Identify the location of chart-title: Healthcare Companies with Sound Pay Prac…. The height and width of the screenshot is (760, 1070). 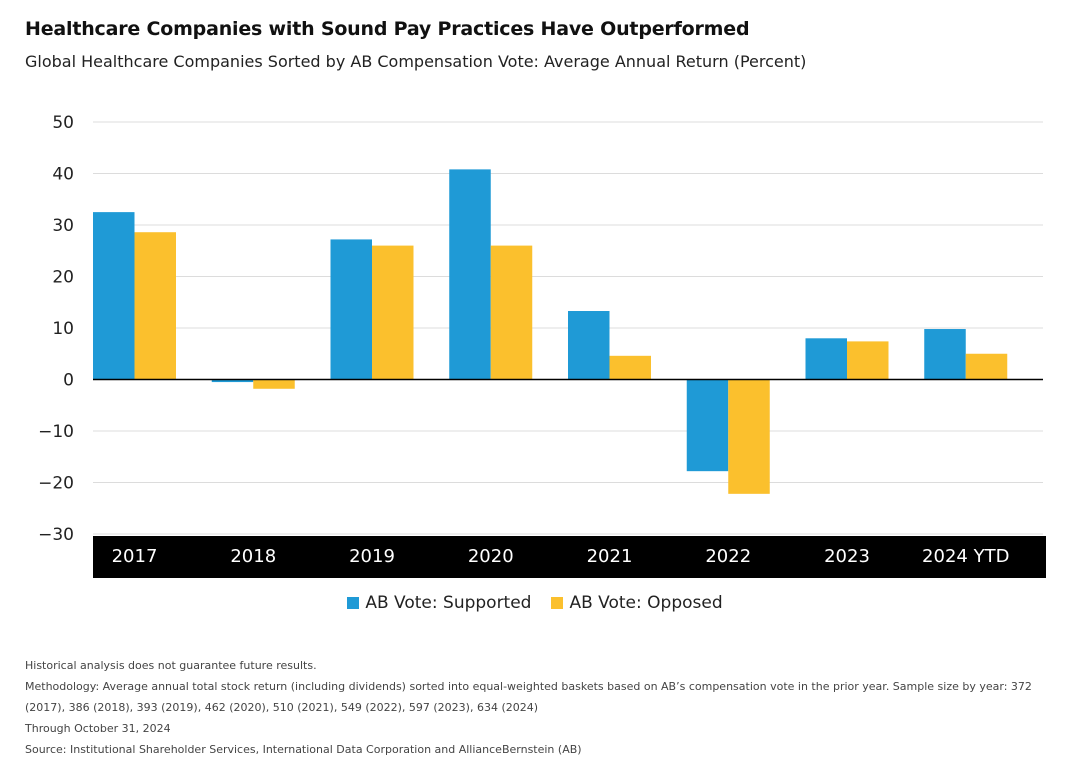
(387, 29).